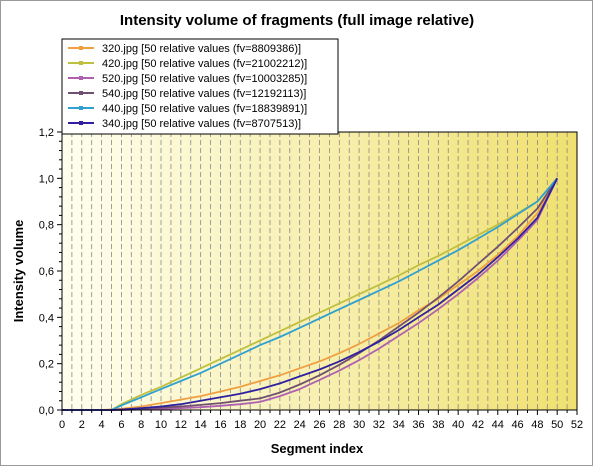  What do you see at coordinates (62, 425) in the screenshot?
I see `x-tick-label: 0` at bounding box center [62, 425].